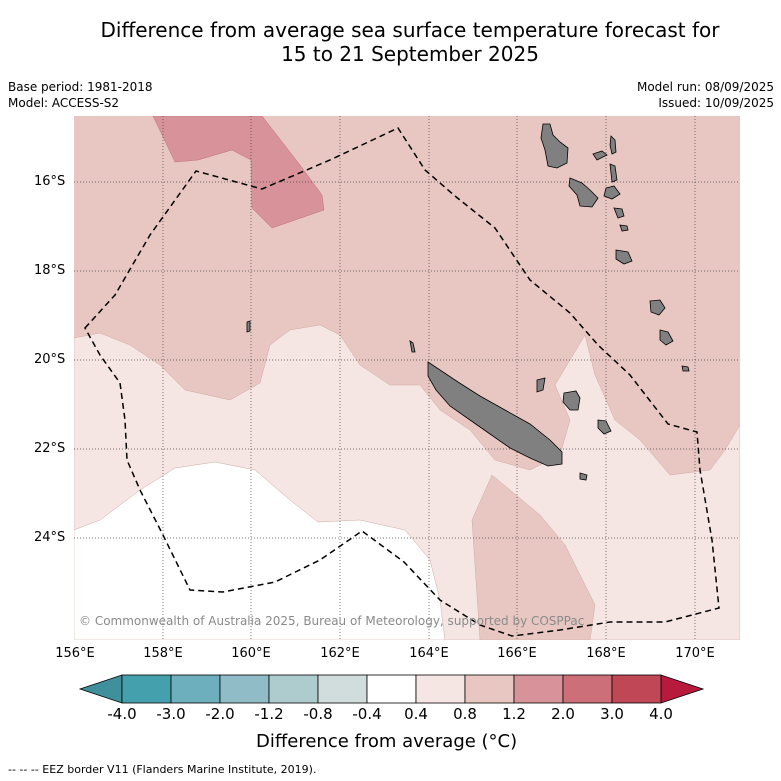 This screenshot has height=781, width=781. What do you see at coordinates (340, 653) in the screenshot?
I see `lon-label: 162°E` at bounding box center [340, 653].